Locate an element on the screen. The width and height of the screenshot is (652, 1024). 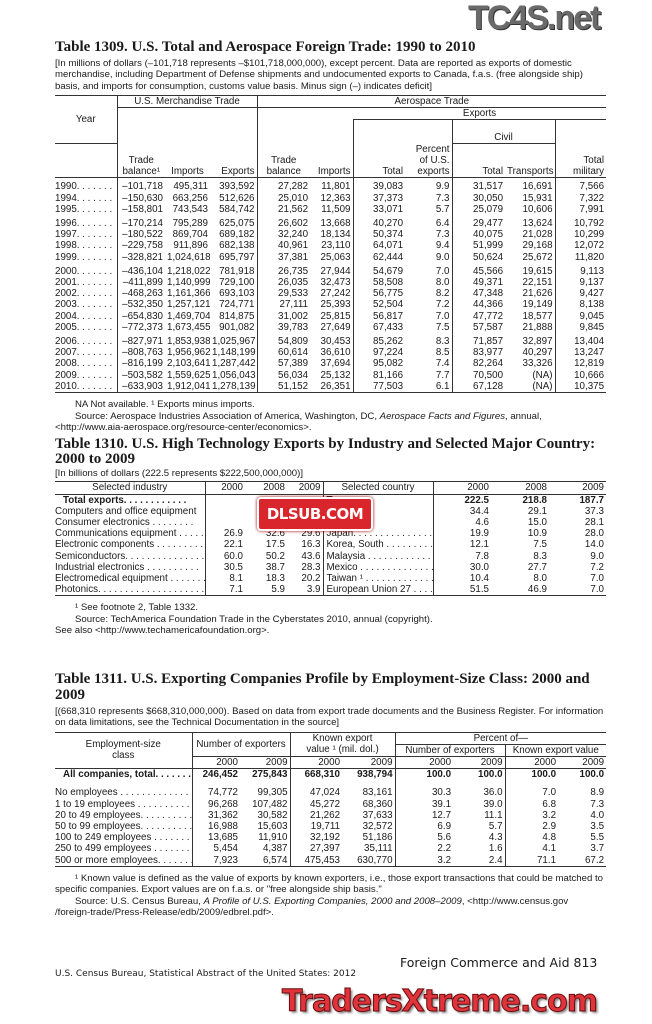
value-cell: 29.6 is located at coordinates (311, 534).